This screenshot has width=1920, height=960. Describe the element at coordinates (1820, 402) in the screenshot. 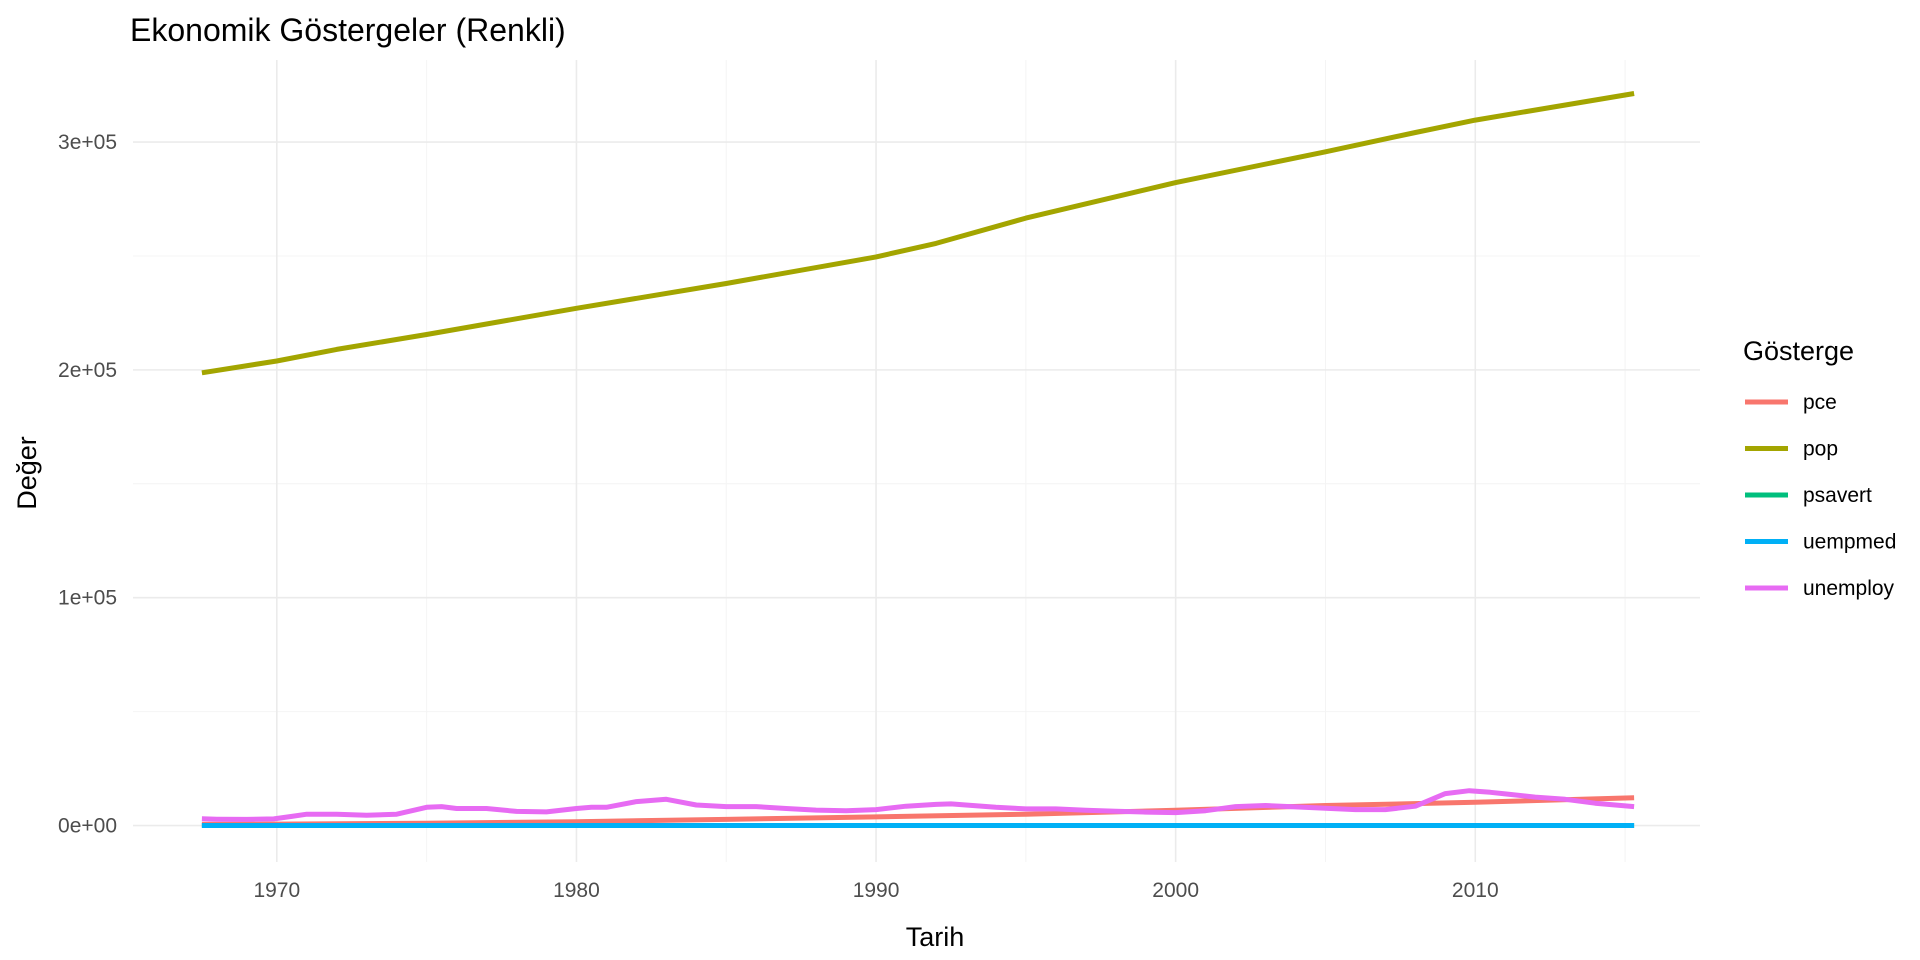

I see `legend-label-pce: pce` at that location.